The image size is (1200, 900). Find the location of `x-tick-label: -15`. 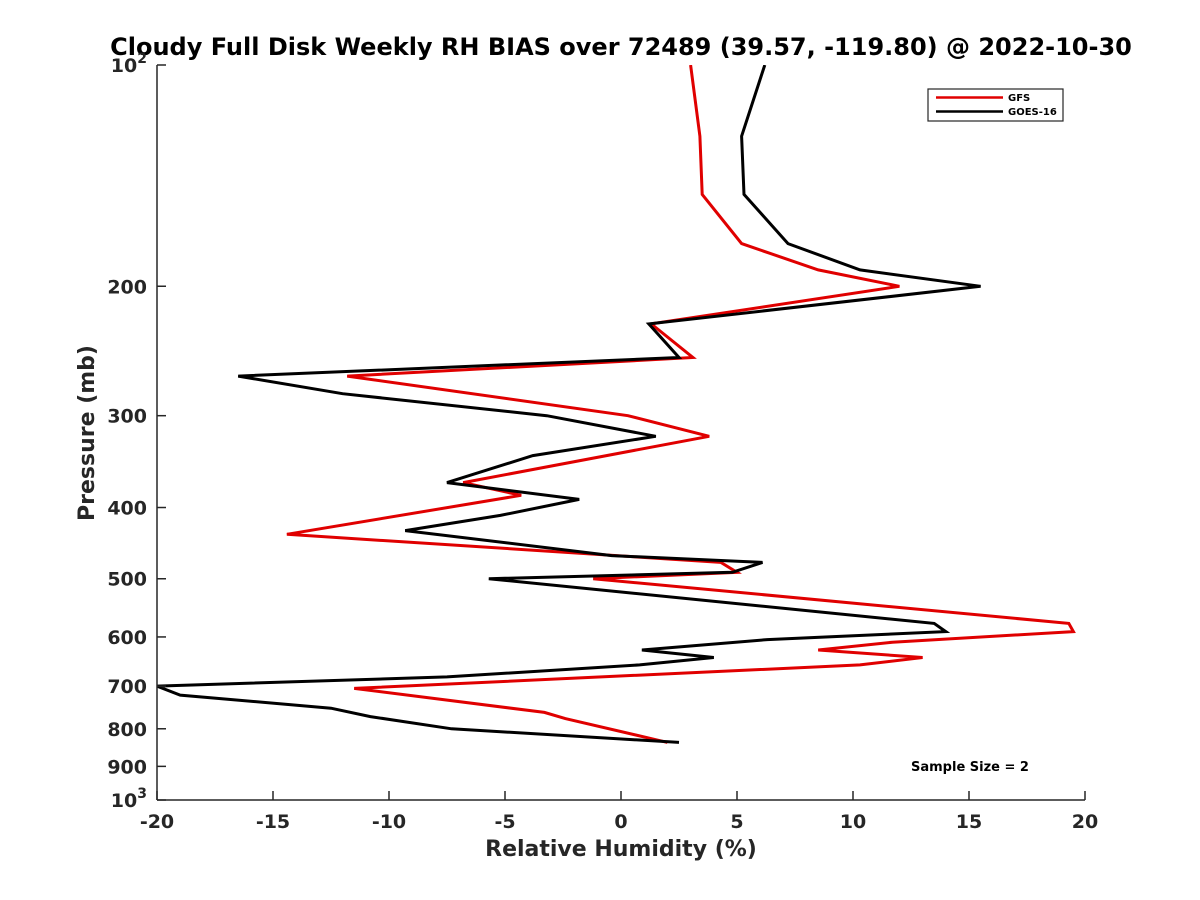

x-tick-label: -15 is located at coordinates (273, 822).